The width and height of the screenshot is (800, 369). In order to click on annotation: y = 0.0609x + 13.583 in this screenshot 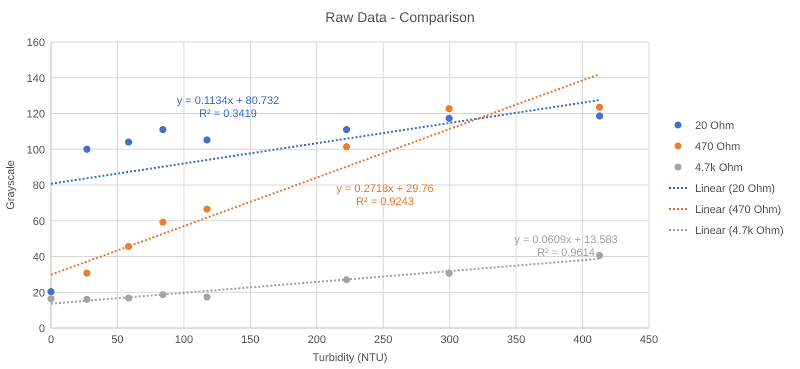, I will do `click(566, 240)`.